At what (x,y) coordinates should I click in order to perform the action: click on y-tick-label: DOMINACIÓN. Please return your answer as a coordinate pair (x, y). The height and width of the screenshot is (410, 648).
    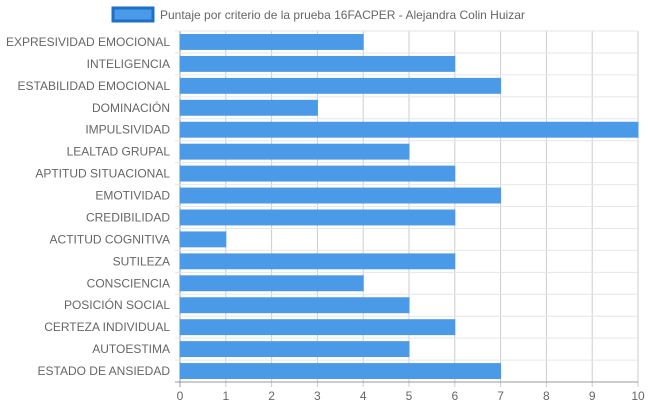
    Looking at the image, I should click on (131, 107).